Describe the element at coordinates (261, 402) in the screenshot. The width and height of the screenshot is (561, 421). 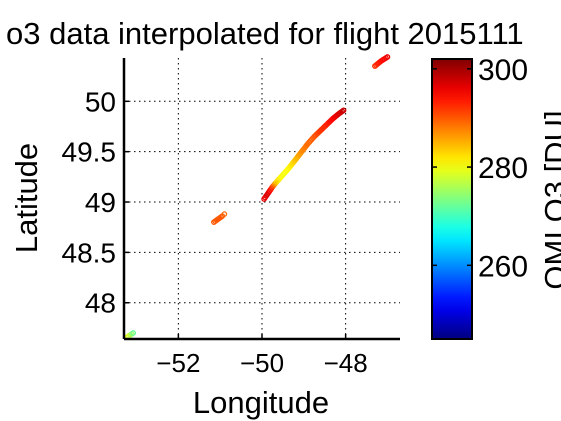
I see `x-axis-label: Longitude` at that location.